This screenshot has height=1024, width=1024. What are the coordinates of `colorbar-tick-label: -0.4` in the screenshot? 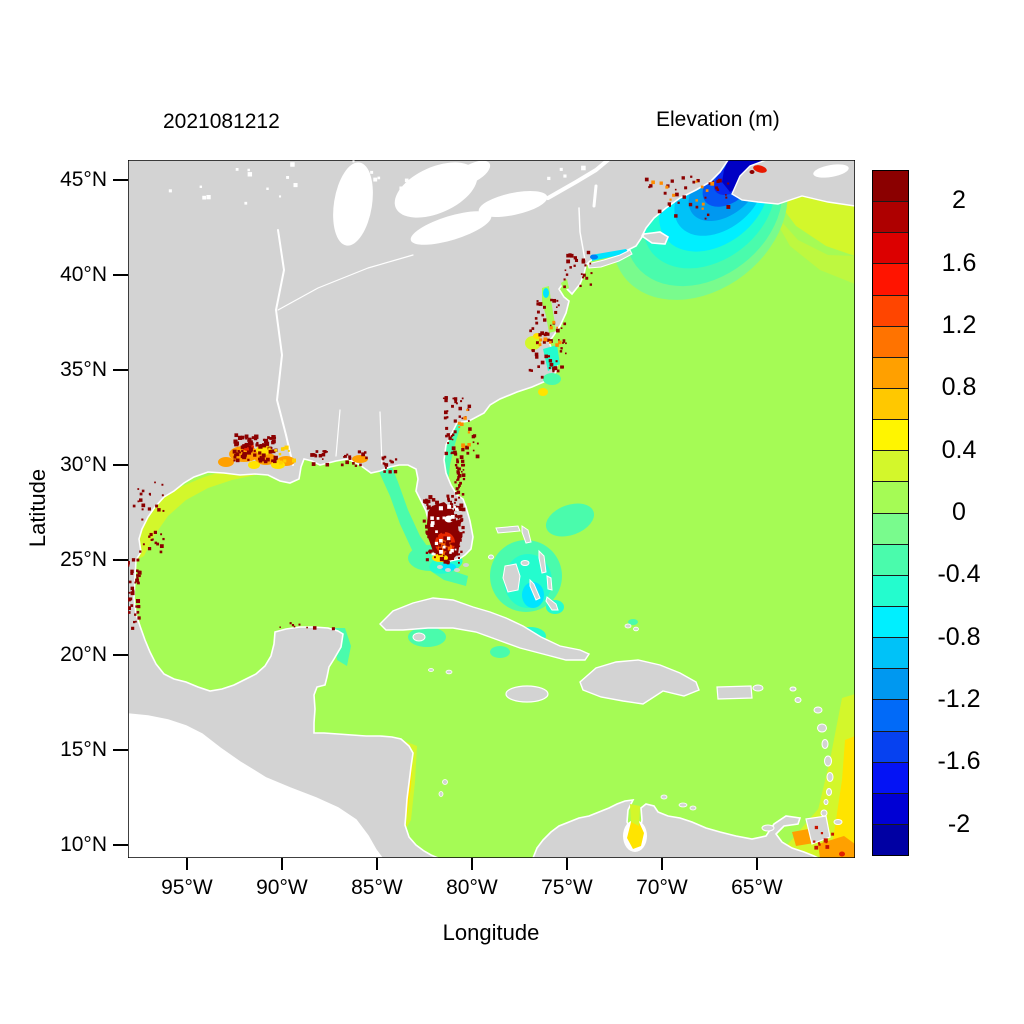 It's located at (959, 574).